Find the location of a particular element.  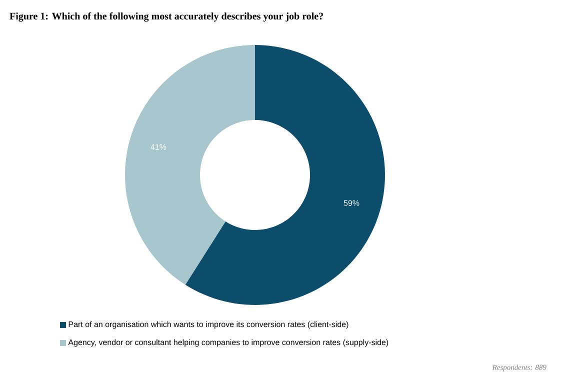

data-label: 59% is located at coordinates (352, 203).